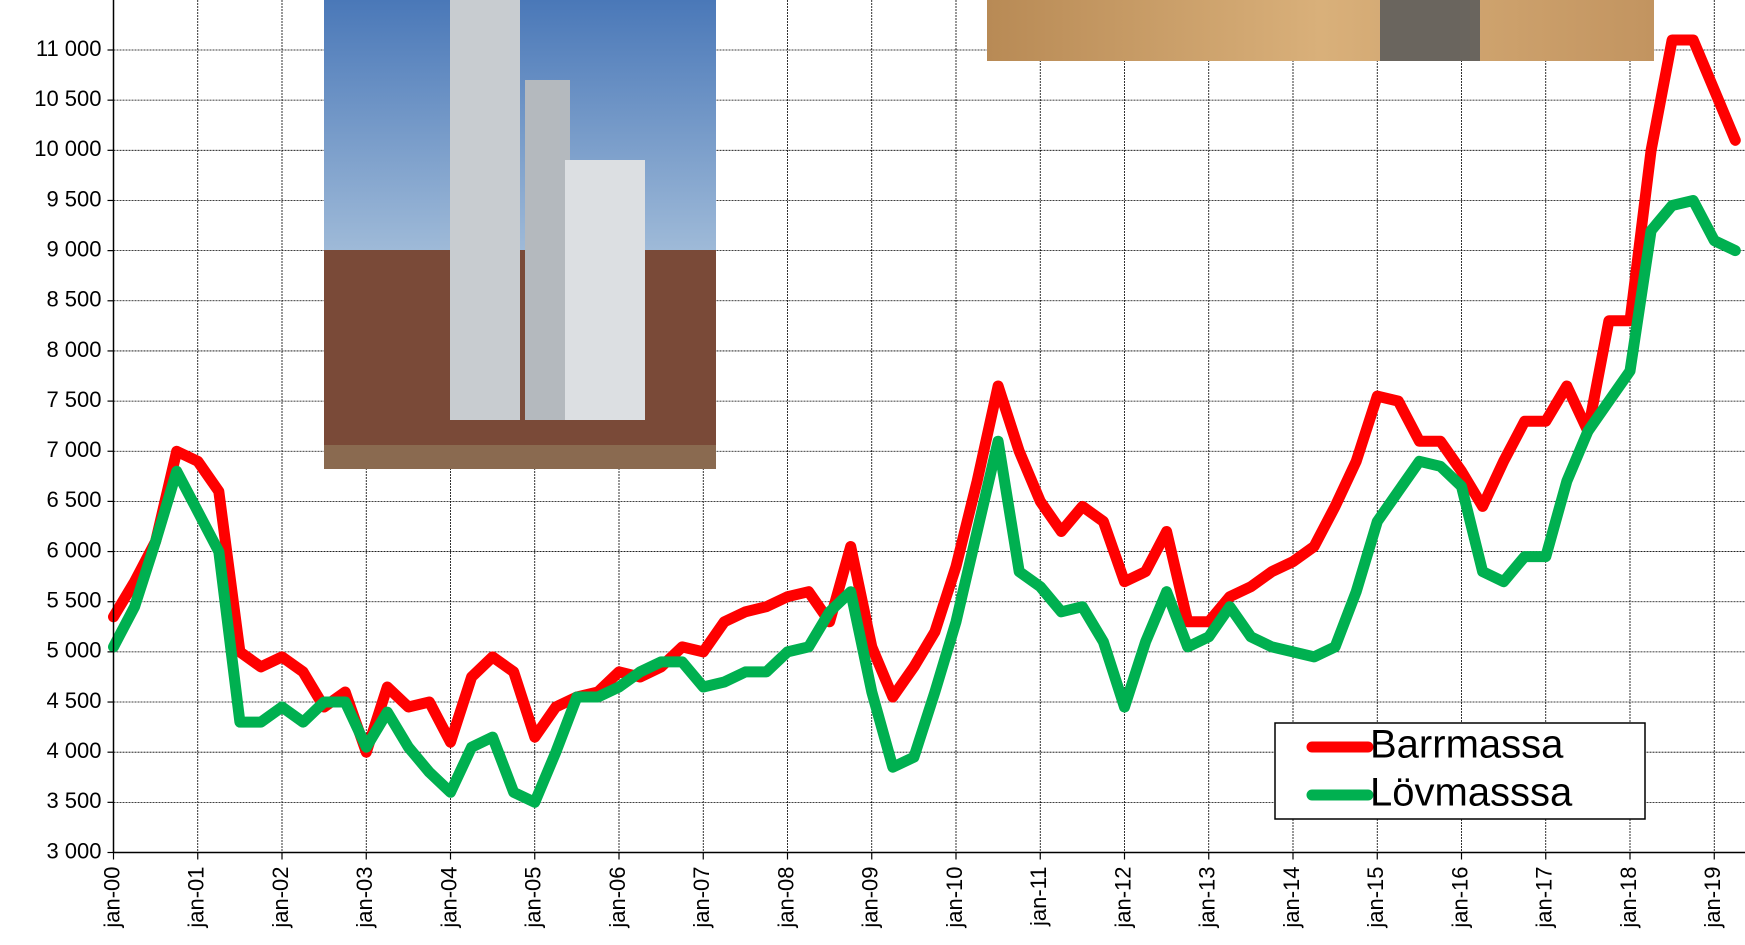 This screenshot has height=945, width=1745. I want to click on y-tick-label: 11 000, so click(69, 48).